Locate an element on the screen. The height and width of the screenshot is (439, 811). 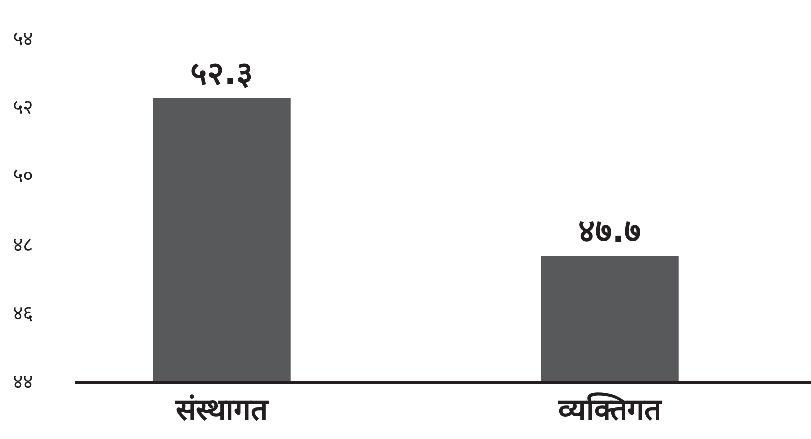
category: संस्थागत is located at coordinates (222, 410).